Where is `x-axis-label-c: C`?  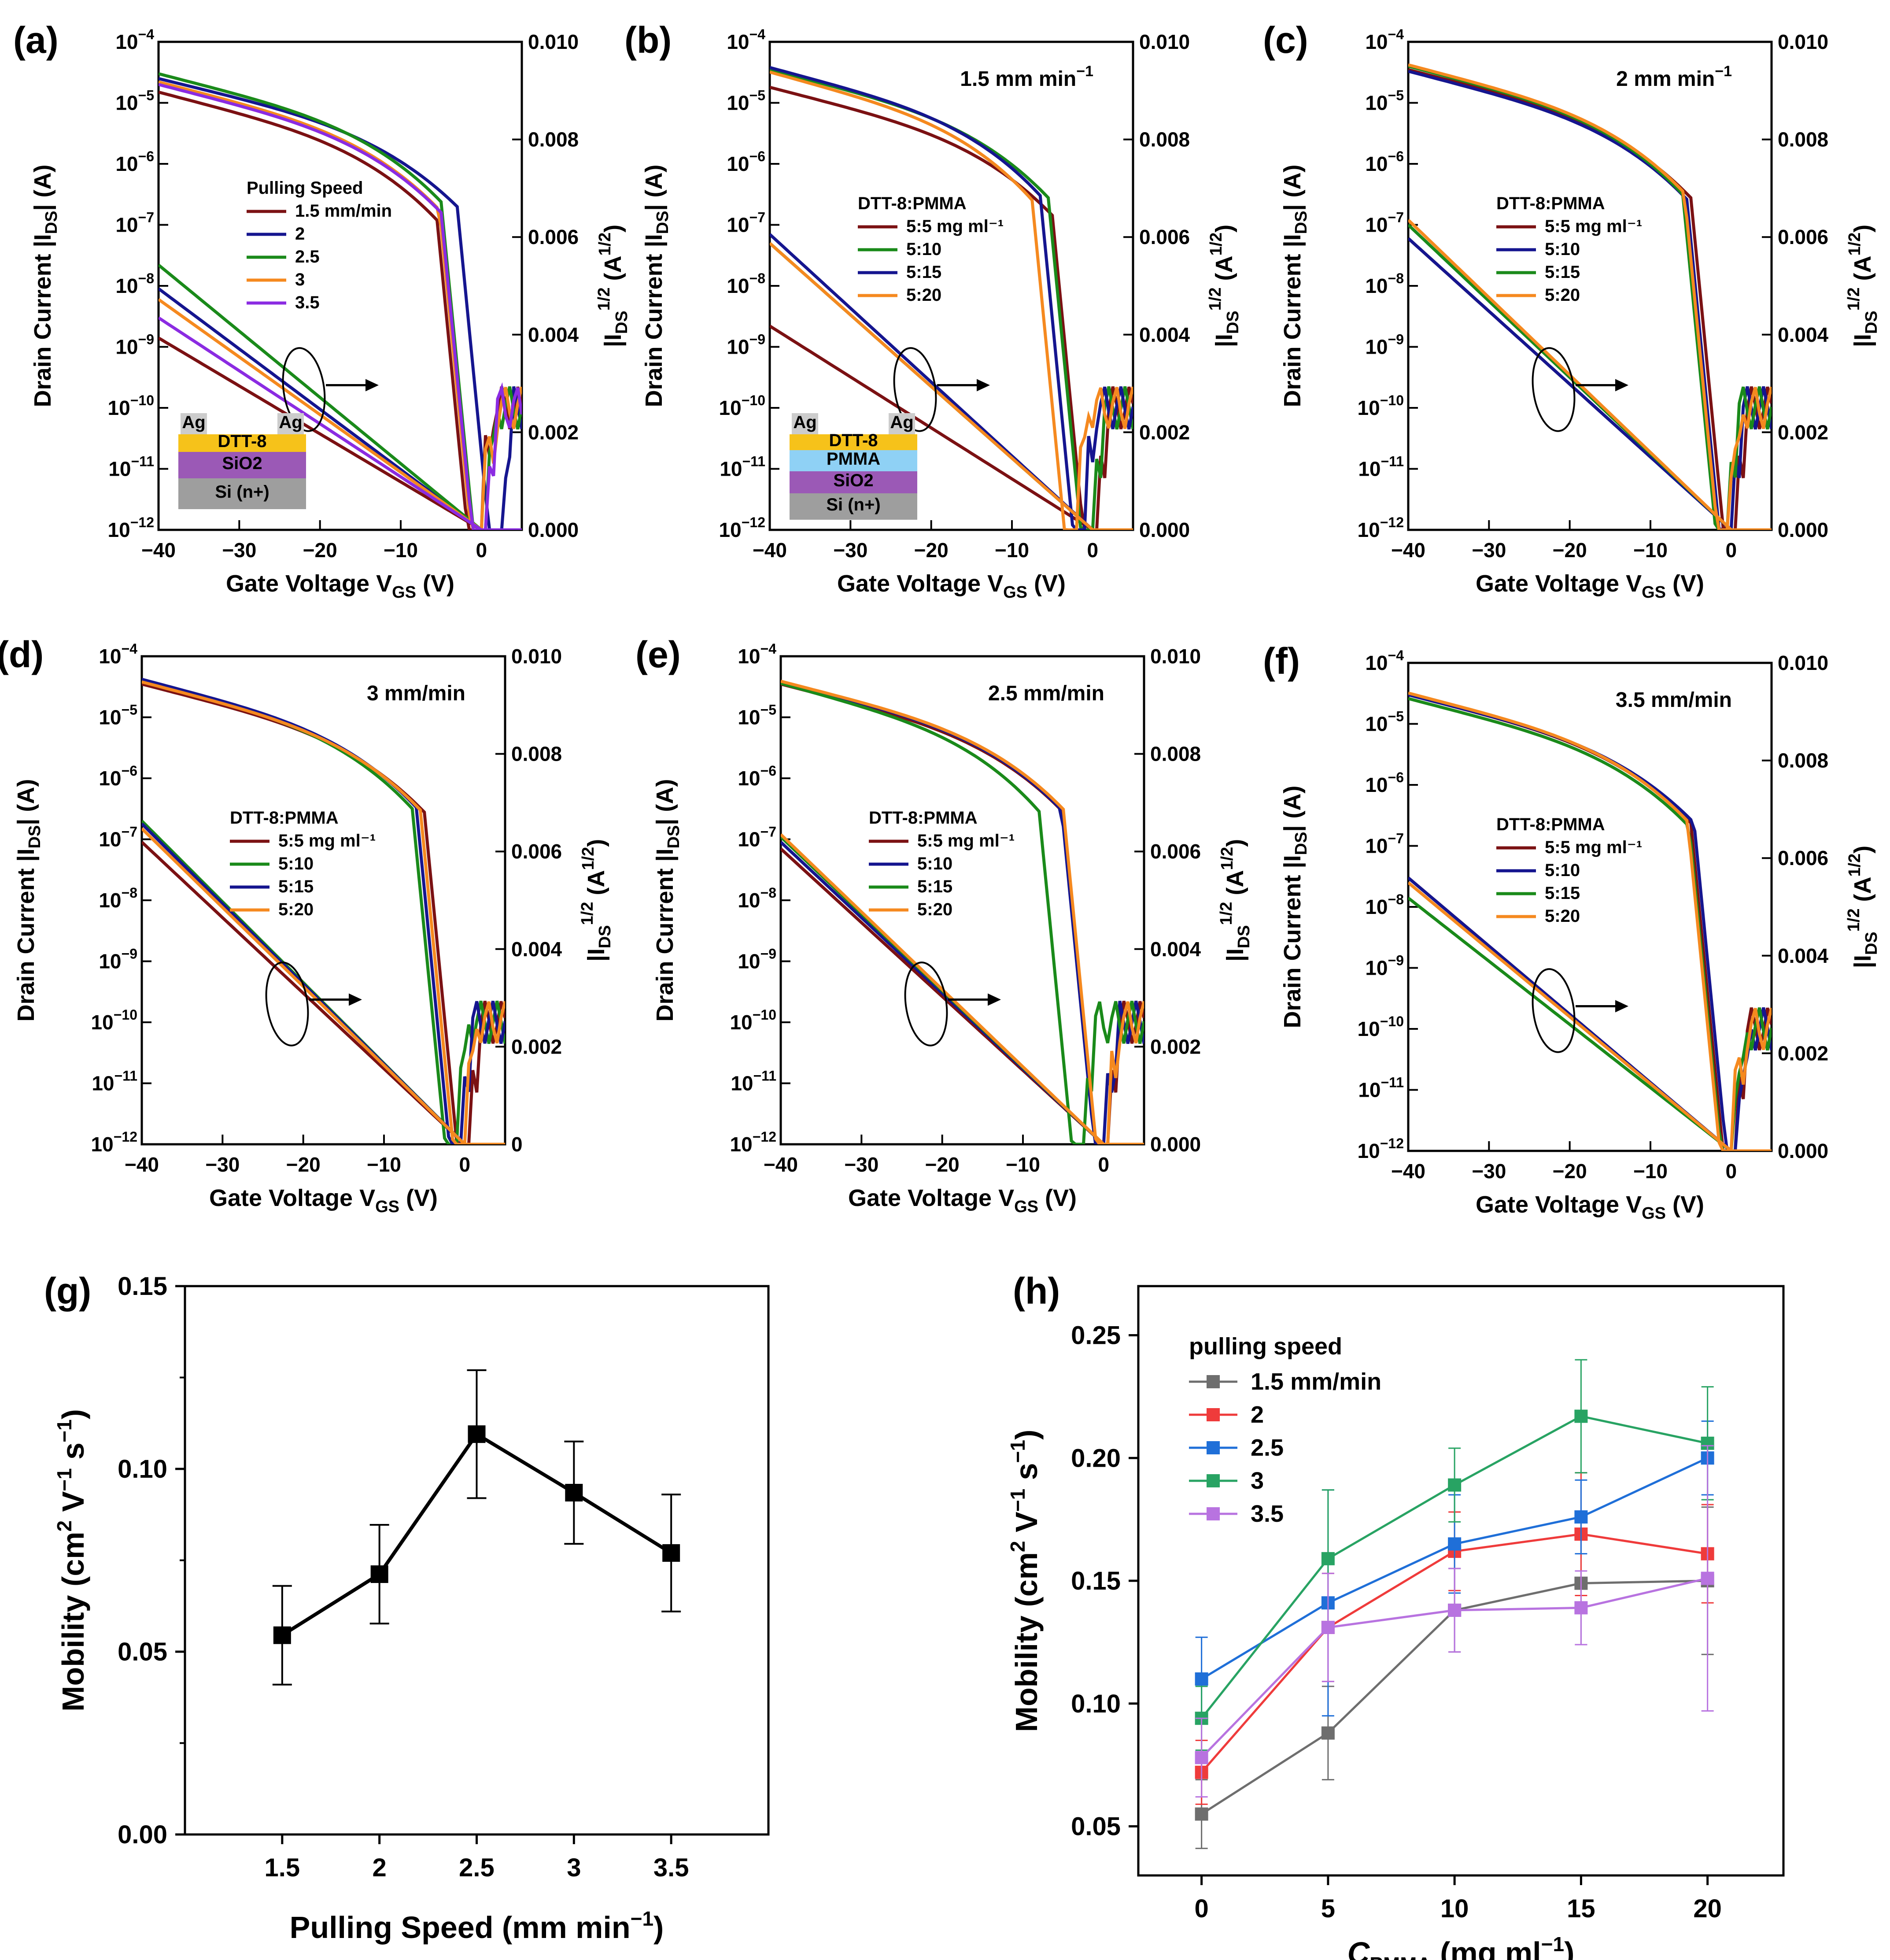
x-axis-label-c: C is located at coordinates (1359, 1948).